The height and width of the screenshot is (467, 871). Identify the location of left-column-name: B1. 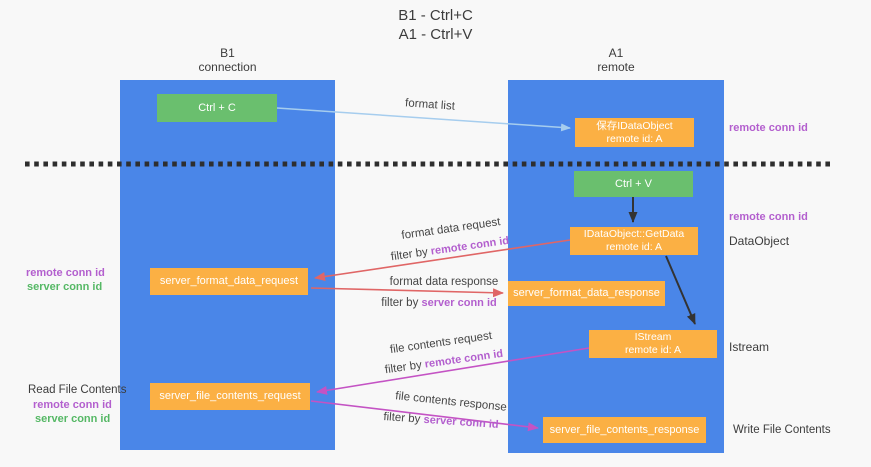
(227, 53).